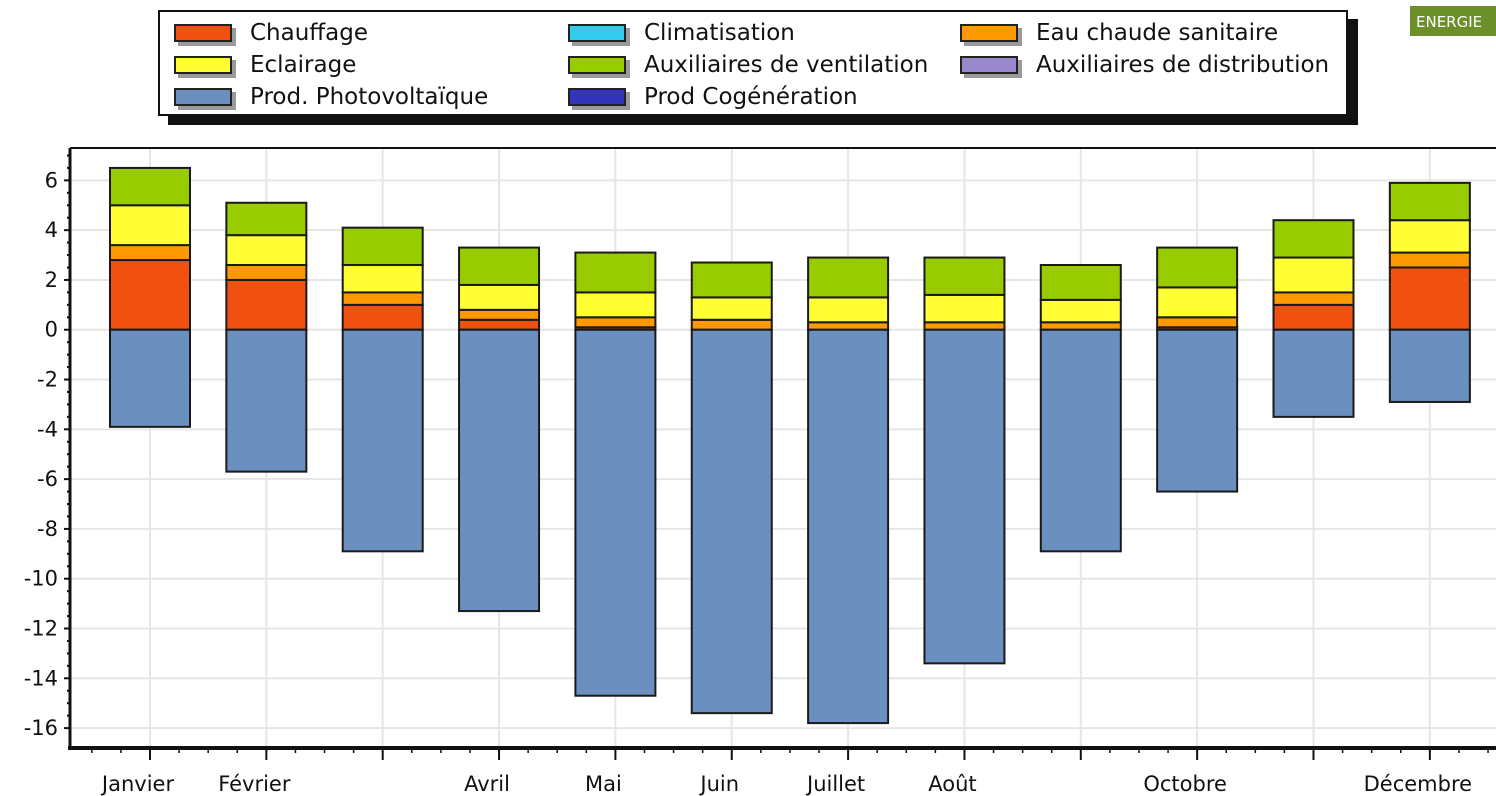  I want to click on y-tick-label: 6, so click(51, 180).